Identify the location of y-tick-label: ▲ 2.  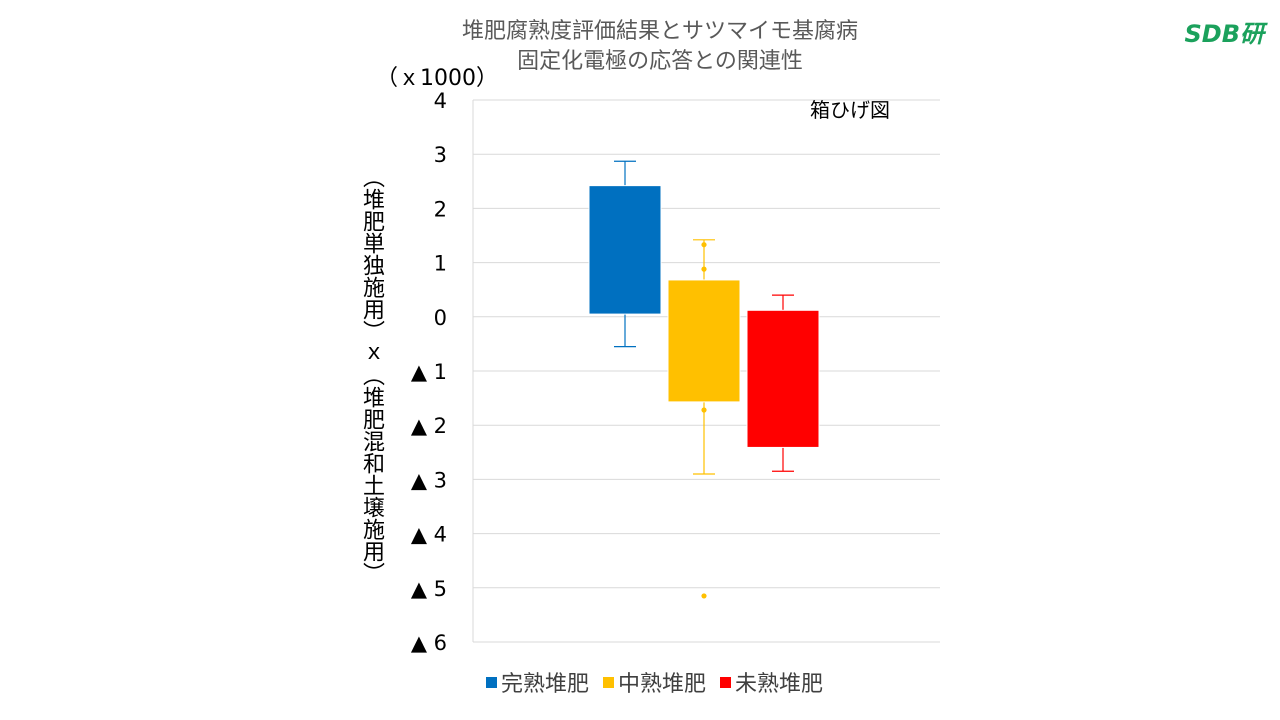
(429, 426).